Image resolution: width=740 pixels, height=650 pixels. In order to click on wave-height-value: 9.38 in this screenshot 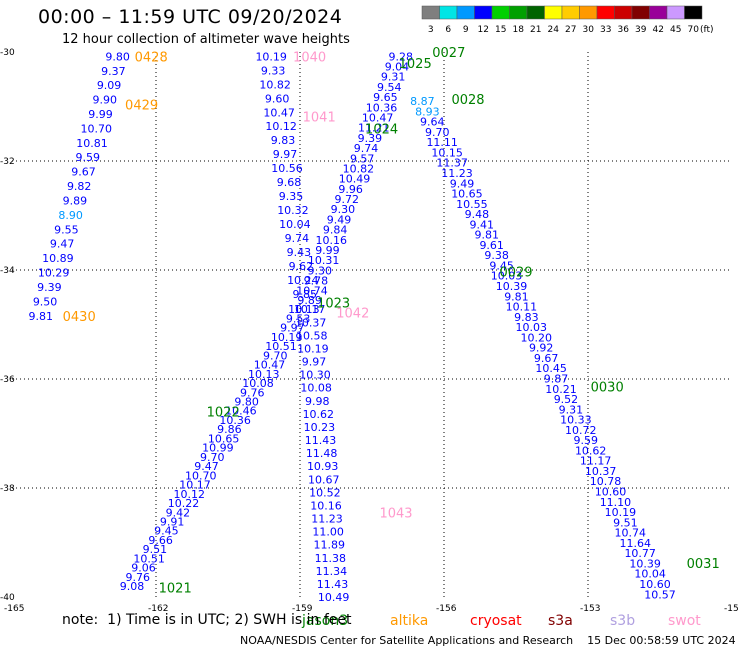, I will do `click(496, 255)`.